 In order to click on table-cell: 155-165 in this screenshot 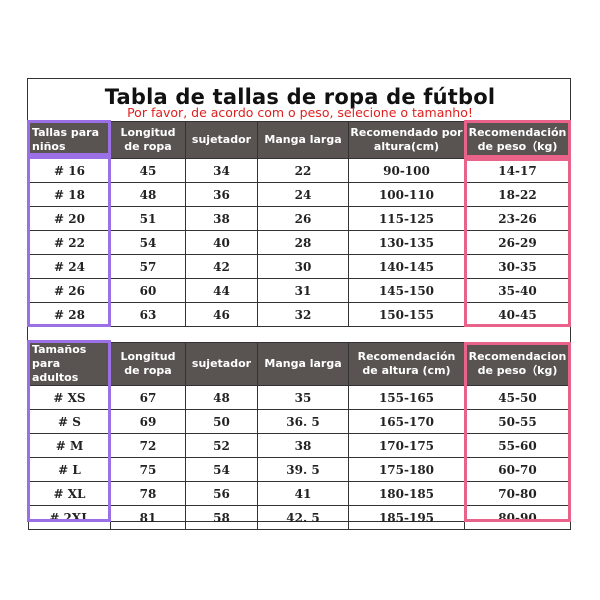, I will do `click(406, 397)`.